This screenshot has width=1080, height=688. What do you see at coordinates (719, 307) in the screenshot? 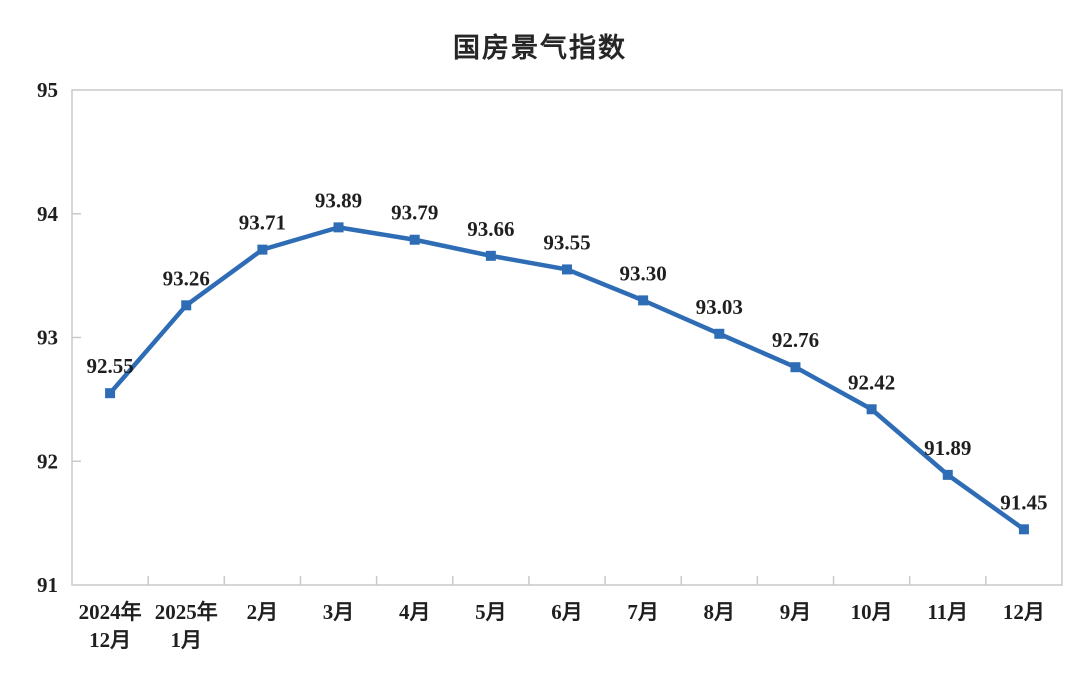
I see `data-point-label: 93.03` at bounding box center [719, 307].